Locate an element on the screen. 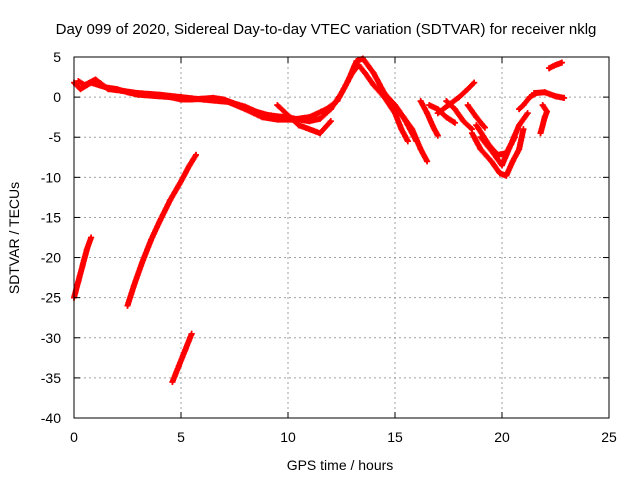 The image size is (640, 480). series-bottom-segment is located at coordinates (182, 357).